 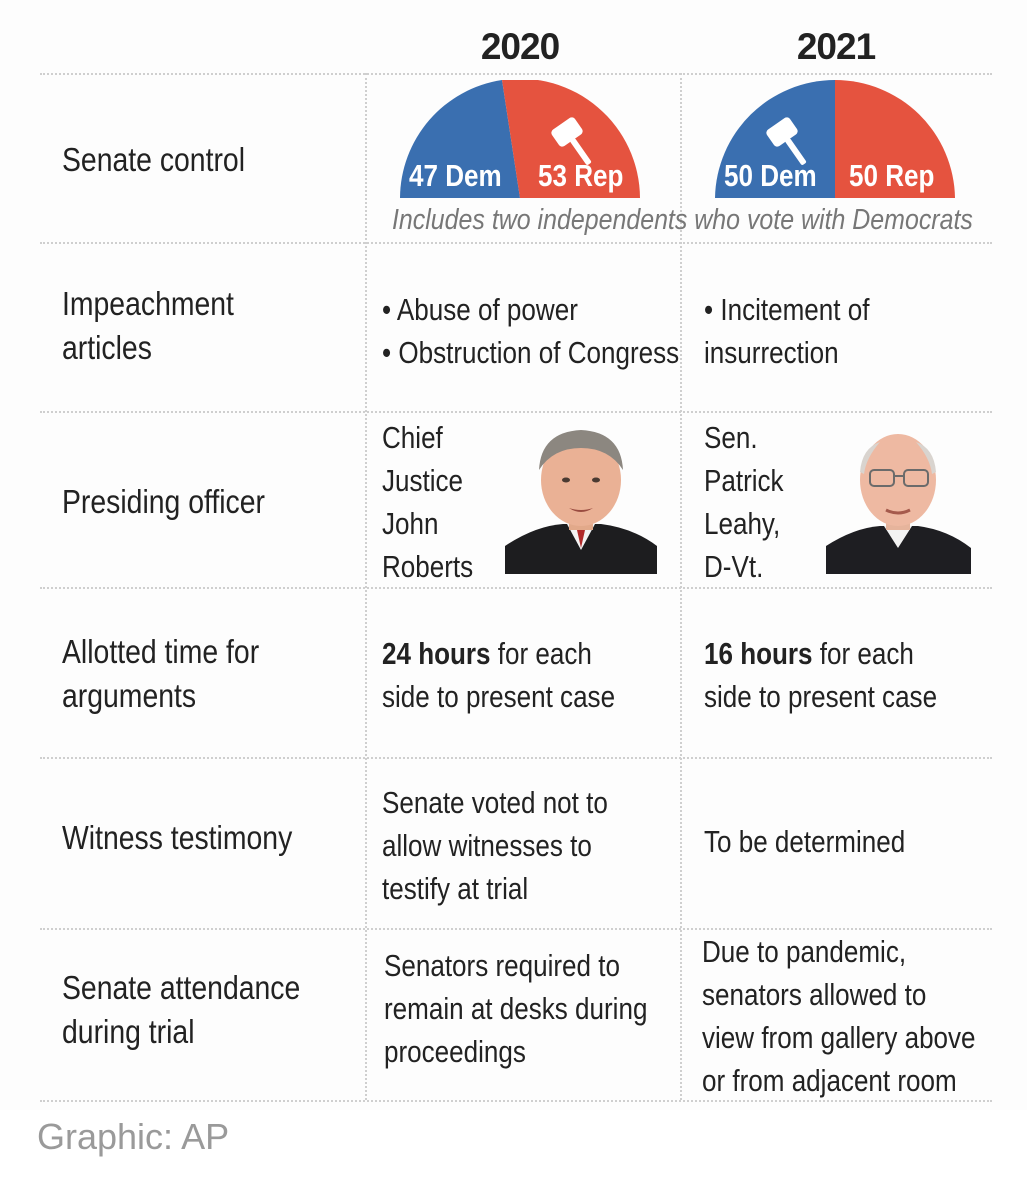 I want to click on label-line: Impeachment, so click(x=148, y=303).